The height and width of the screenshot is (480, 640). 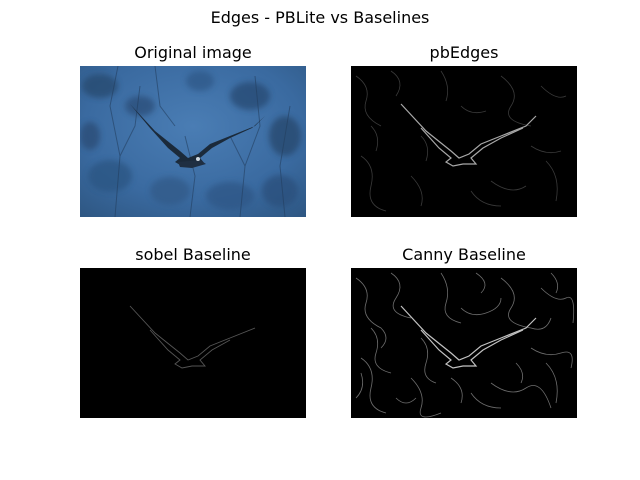 I want to click on panel-title-sobel: sobel Baseline, so click(x=193, y=254).